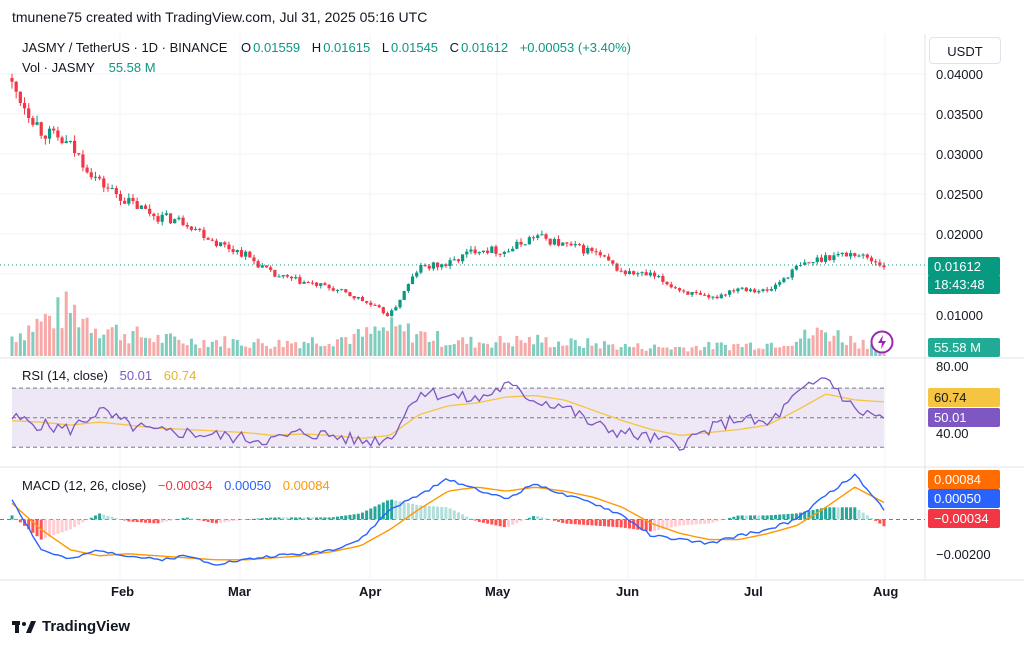 Image resolution: width=1024 pixels, height=647 pixels. Describe the element at coordinates (886, 591) in the screenshot. I see `month-label: Aug` at that location.